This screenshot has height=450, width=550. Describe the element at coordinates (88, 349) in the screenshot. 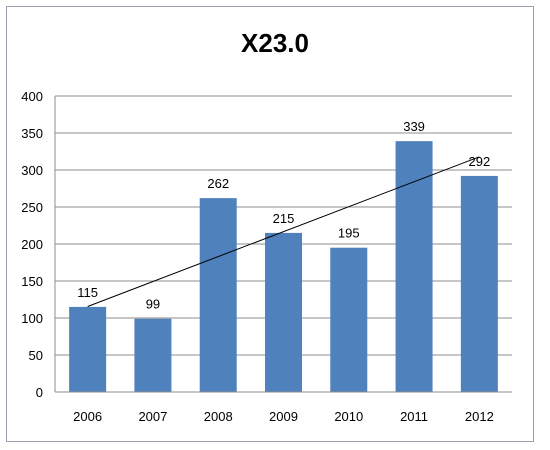

I see `bar-2006` at that location.